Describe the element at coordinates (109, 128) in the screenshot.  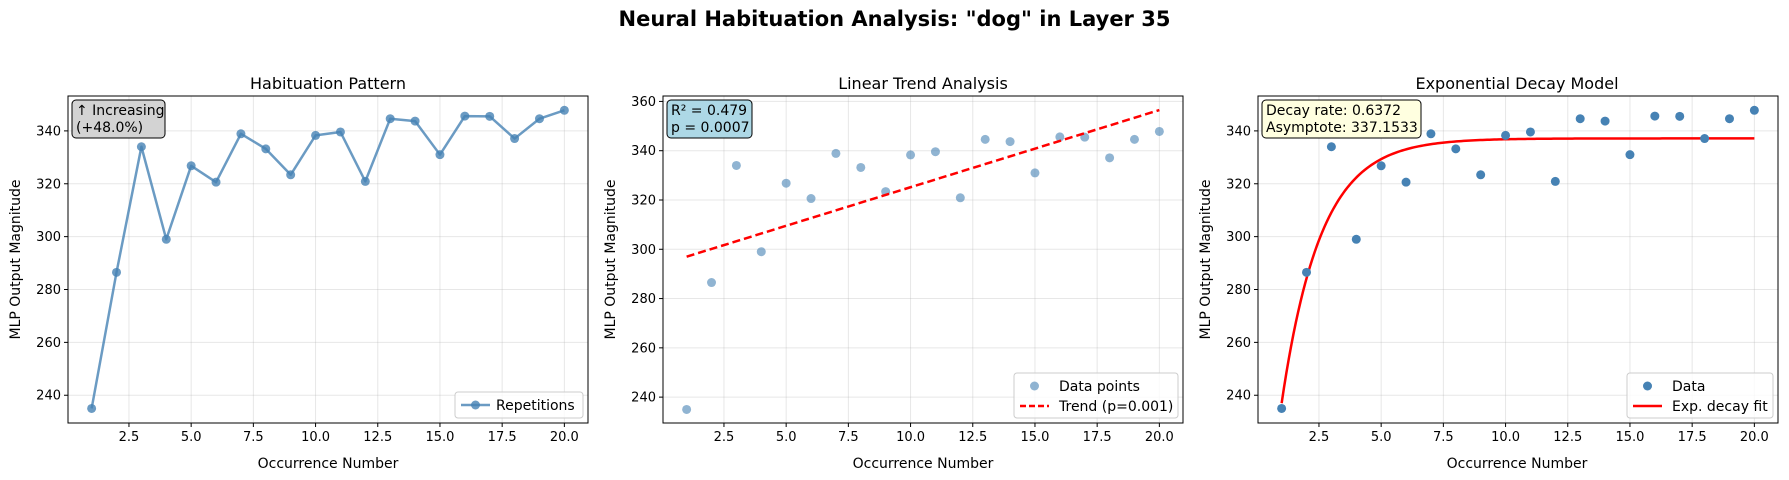
I see `annotation-line-2: (+48.0%)` at that location.